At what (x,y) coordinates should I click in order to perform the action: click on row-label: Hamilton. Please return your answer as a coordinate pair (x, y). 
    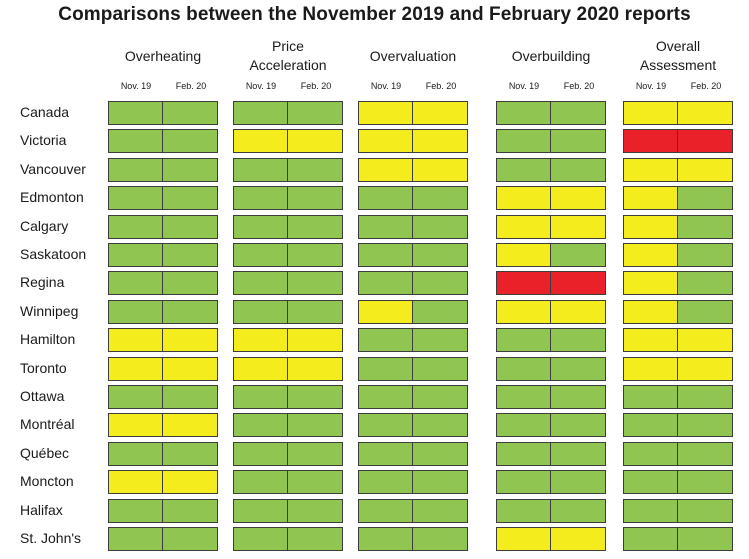
    Looking at the image, I should click on (48, 339).